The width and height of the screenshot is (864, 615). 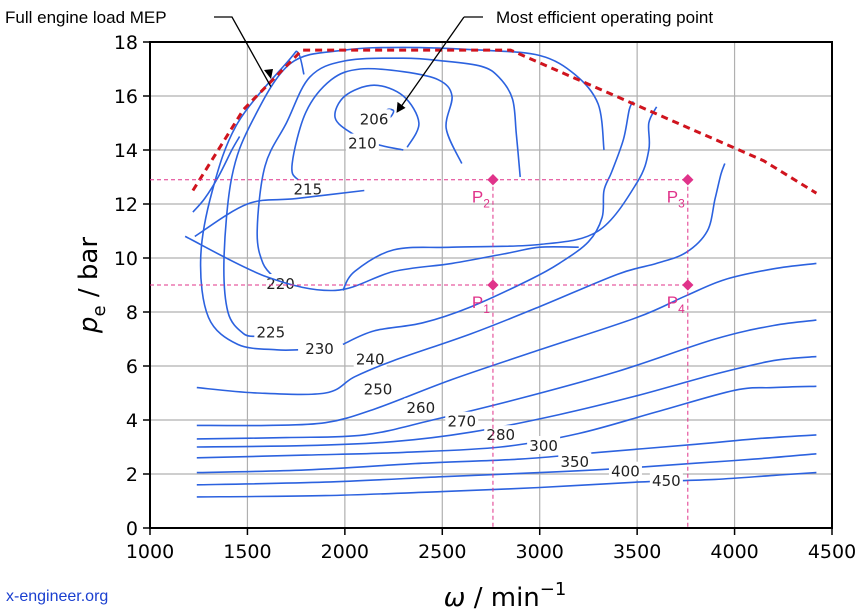 I want to click on contour-label: 210, so click(x=362, y=144).